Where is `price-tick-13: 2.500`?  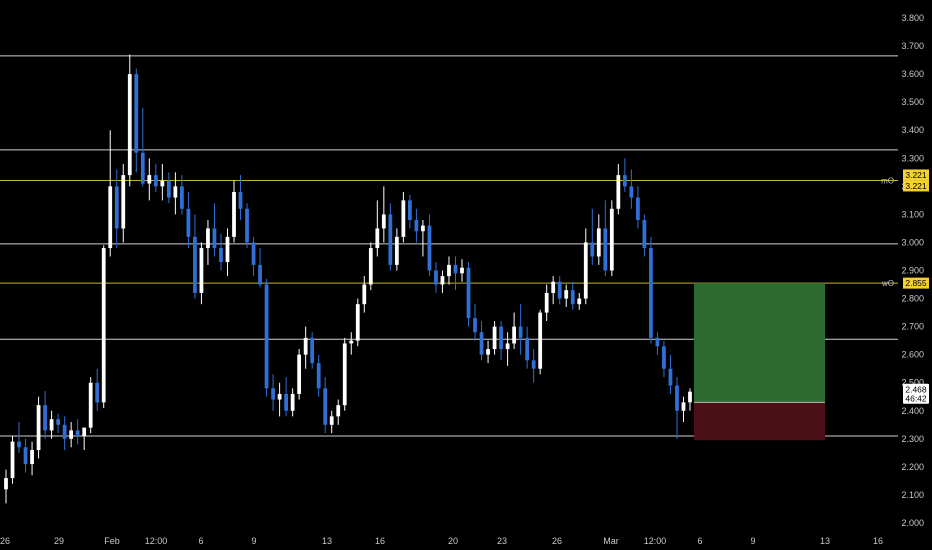 price-tick-13: 2.500 is located at coordinates (912, 383).